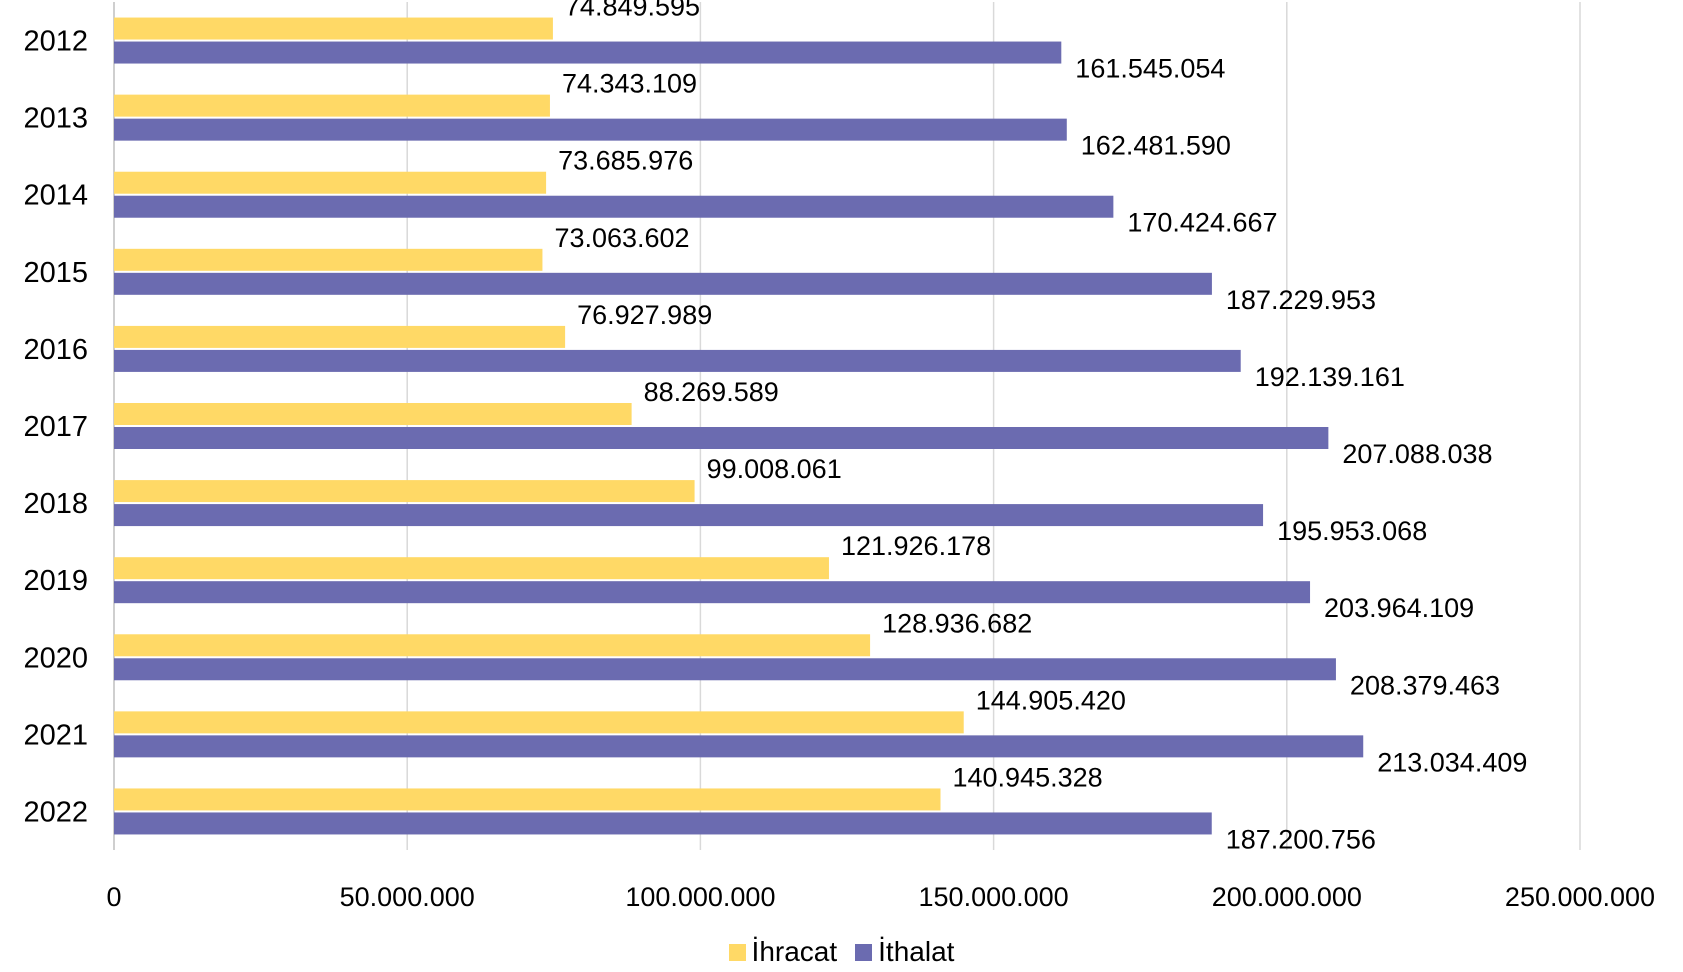 The height and width of the screenshot is (972, 1683). I want to click on data-label-ithalat: 161.545.054, so click(1150, 69).